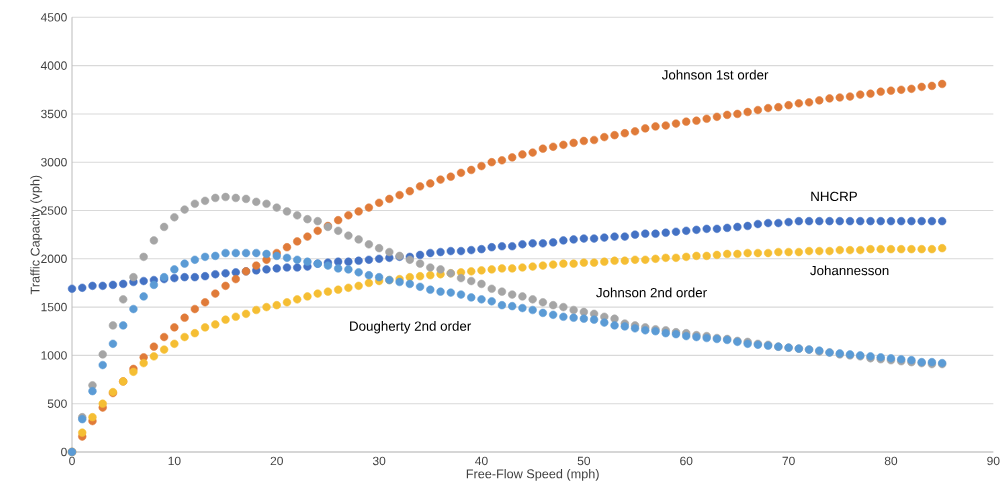 The image size is (1008, 502). Describe the element at coordinates (993, 461) in the screenshot. I see `x-tick-label: 90` at that location.